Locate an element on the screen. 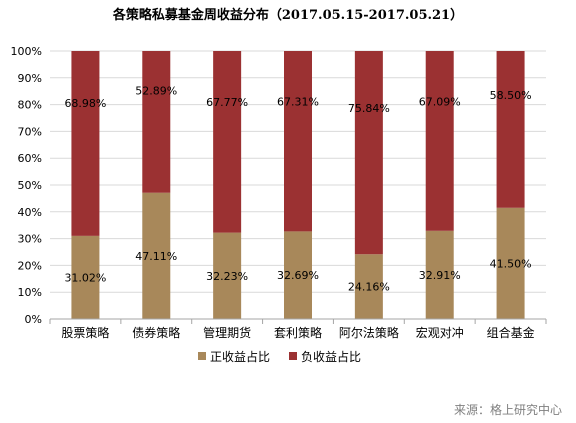  y-tick-label: 50% is located at coordinates (30, 185).